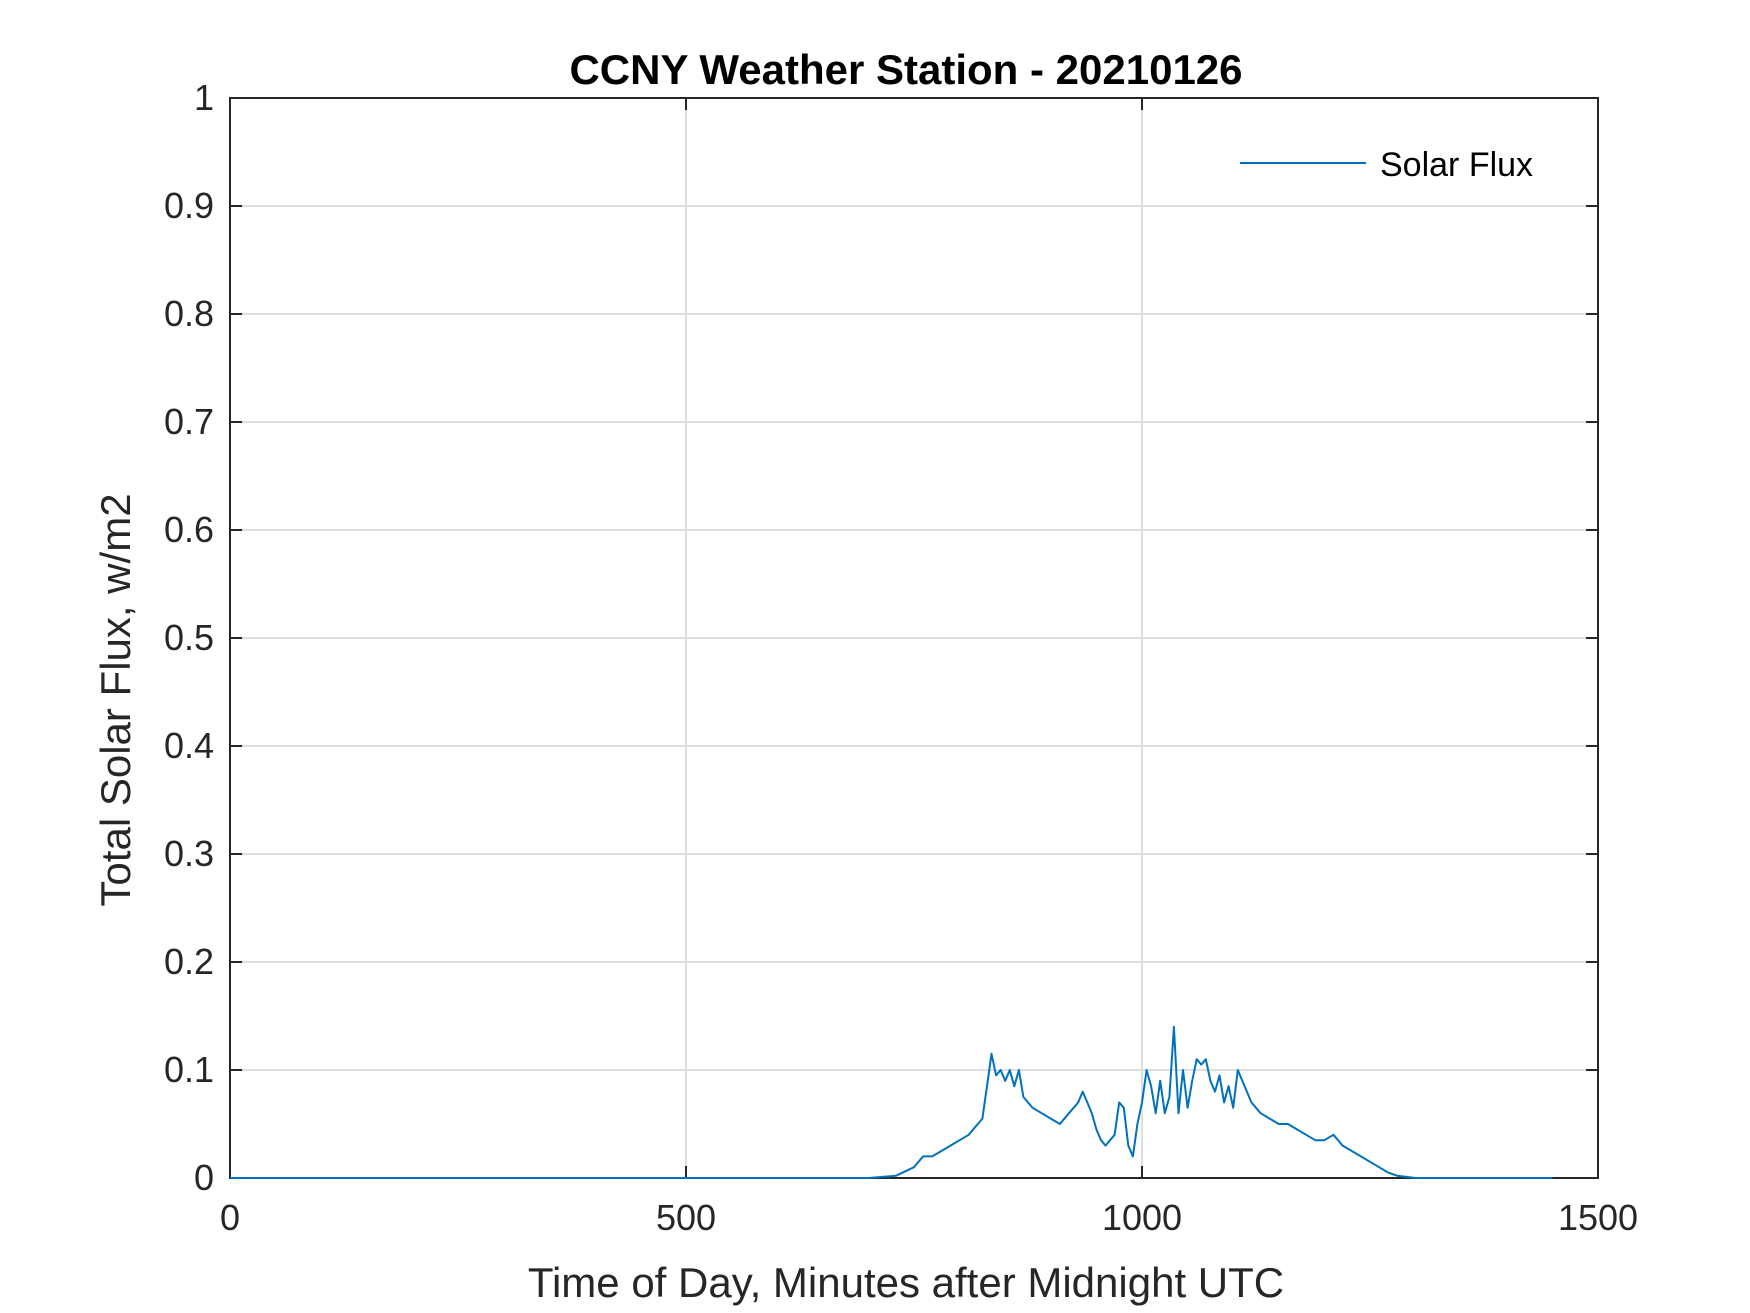 The image size is (1750, 1313). I want to click on y-tick-label: 0.9, so click(189, 205).